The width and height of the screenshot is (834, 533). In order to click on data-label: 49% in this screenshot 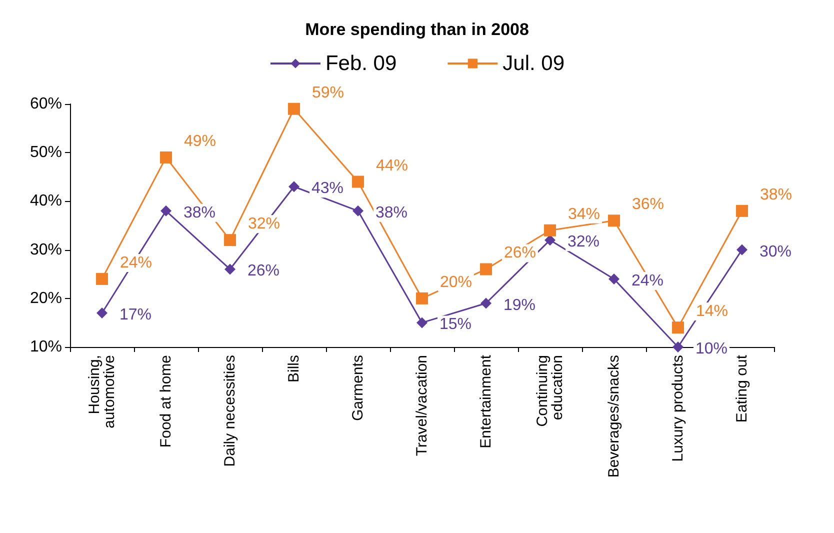, I will do `click(200, 141)`.